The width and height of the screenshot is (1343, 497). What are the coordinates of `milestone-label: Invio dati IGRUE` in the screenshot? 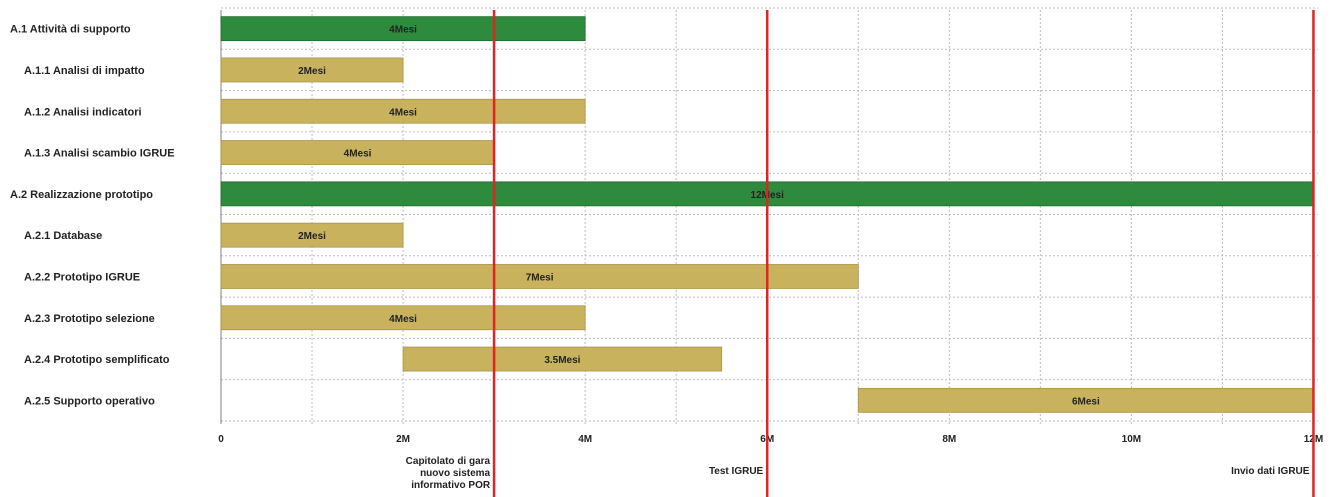 It's located at (1270, 471).